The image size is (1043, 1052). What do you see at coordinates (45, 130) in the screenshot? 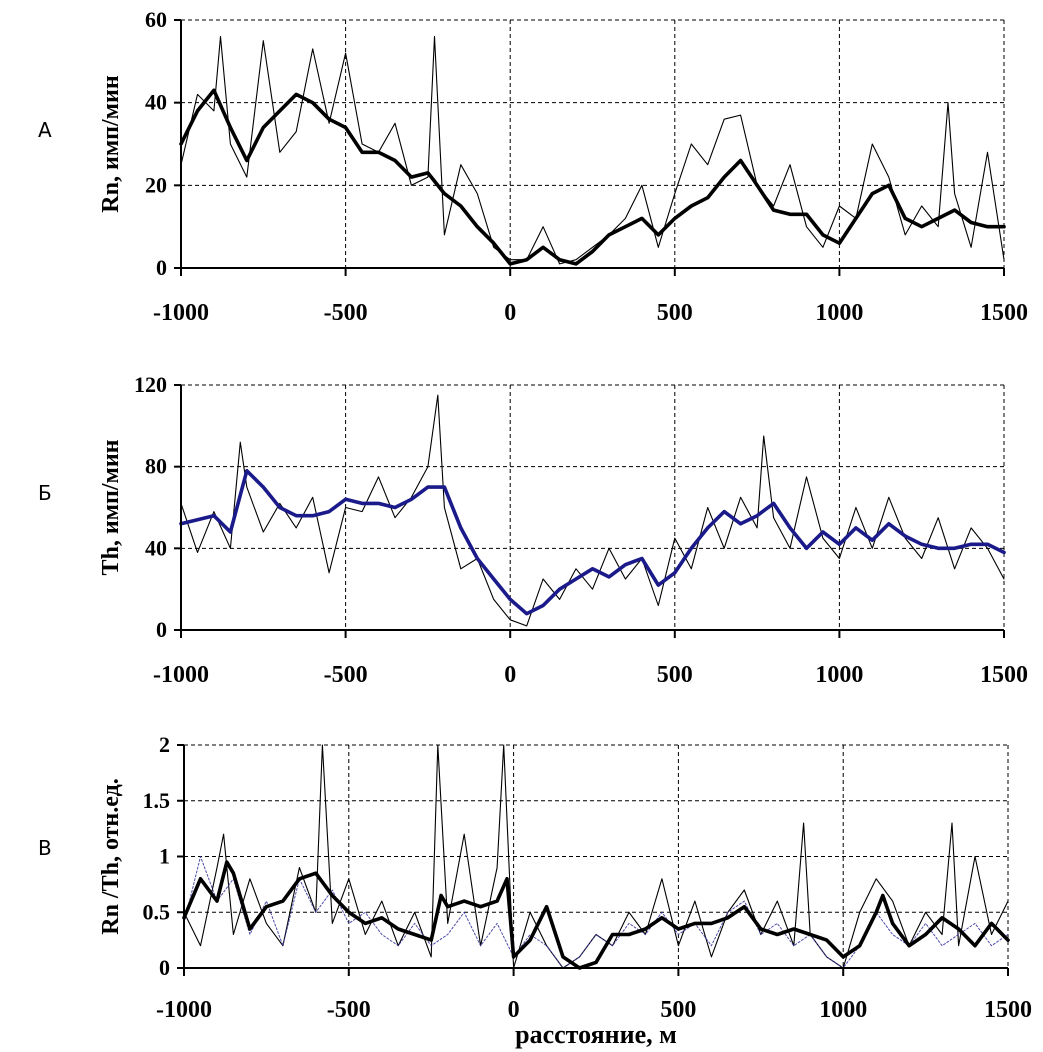
I see `panel-letter: А` at bounding box center [45, 130].